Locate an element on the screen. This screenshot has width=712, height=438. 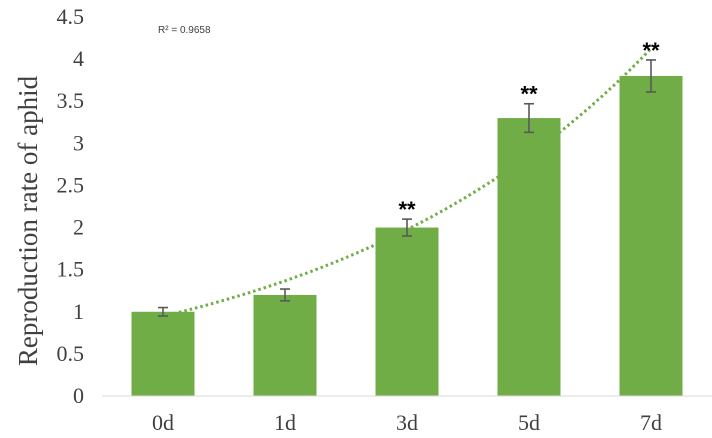
r-squared-label: R² = 0.9658 is located at coordinates (184, 30).